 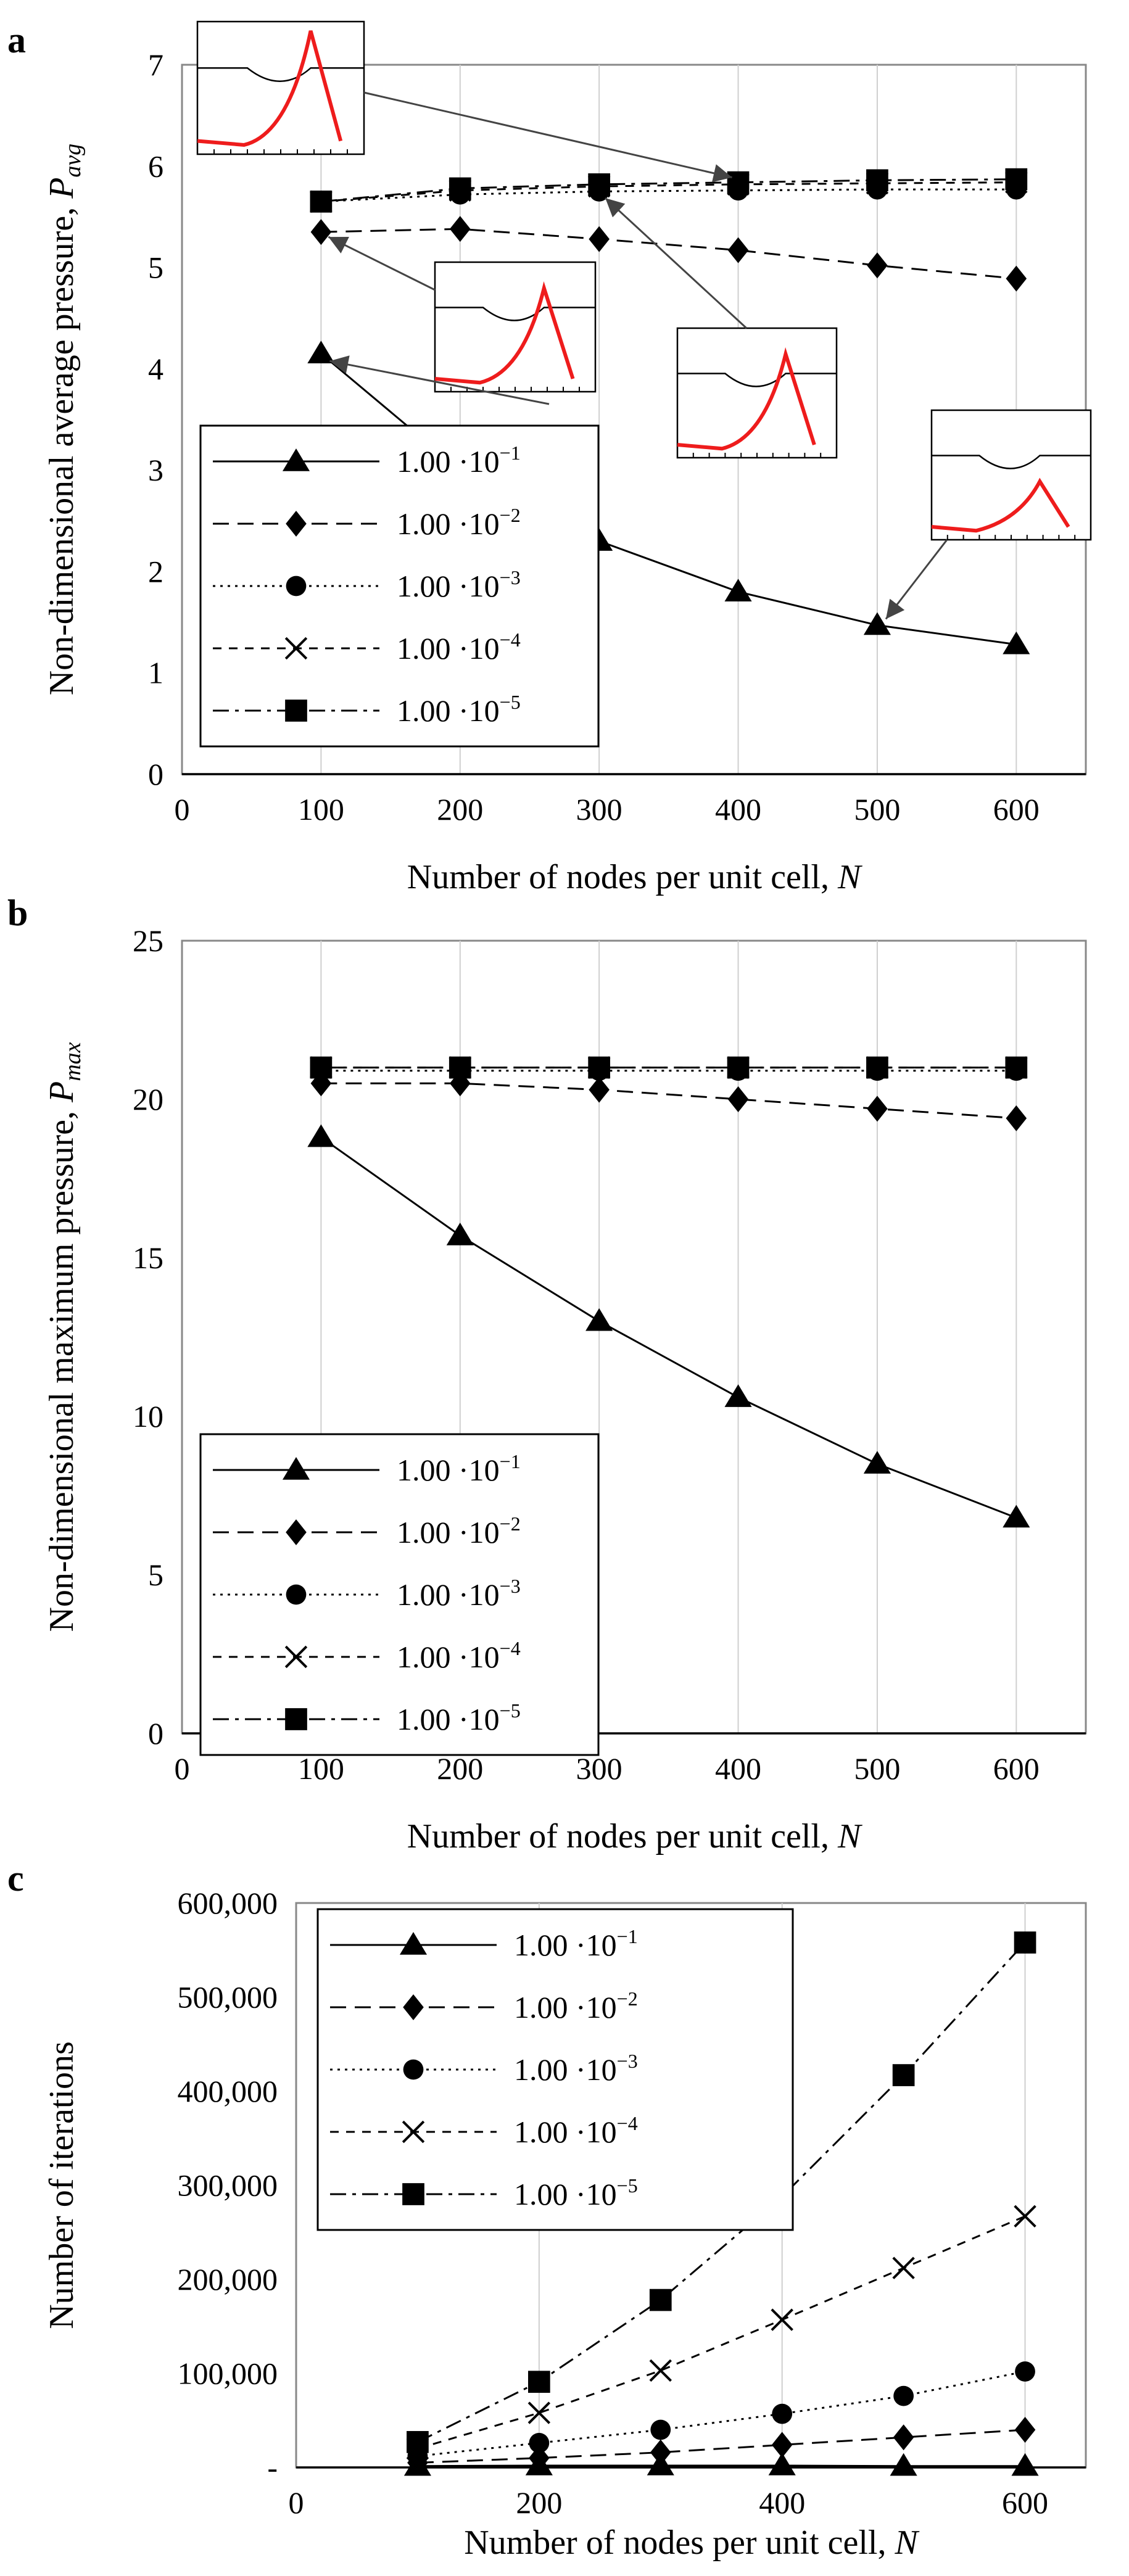 I want to click on y-tick-label: 200,000, so click(x=228, y=2279).